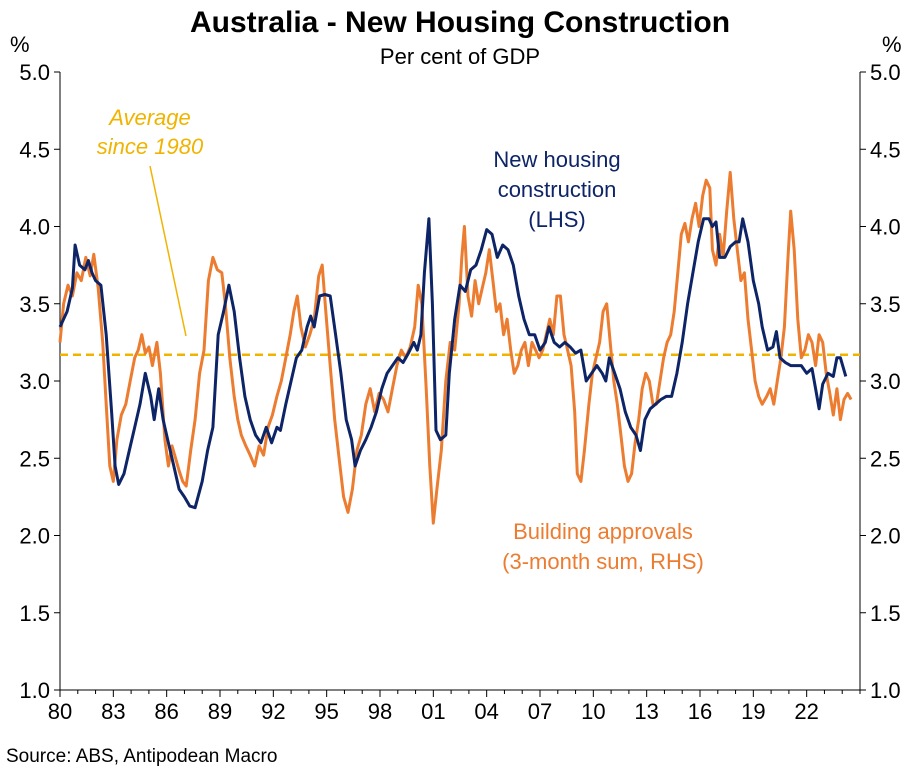 This screenshot has height=768, width=921. Describe the element at coordinates (149, 117) in the screenshot. I see `average-label-line1: Average` at that location.